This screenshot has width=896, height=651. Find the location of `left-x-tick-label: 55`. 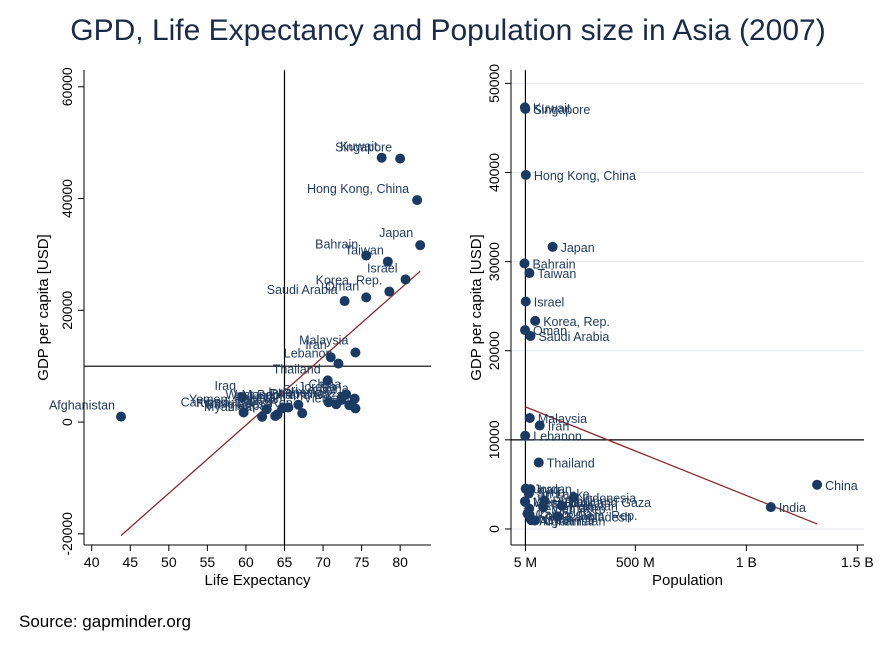

left-x-tick-label: 55 is located at coordinates (208, 562).